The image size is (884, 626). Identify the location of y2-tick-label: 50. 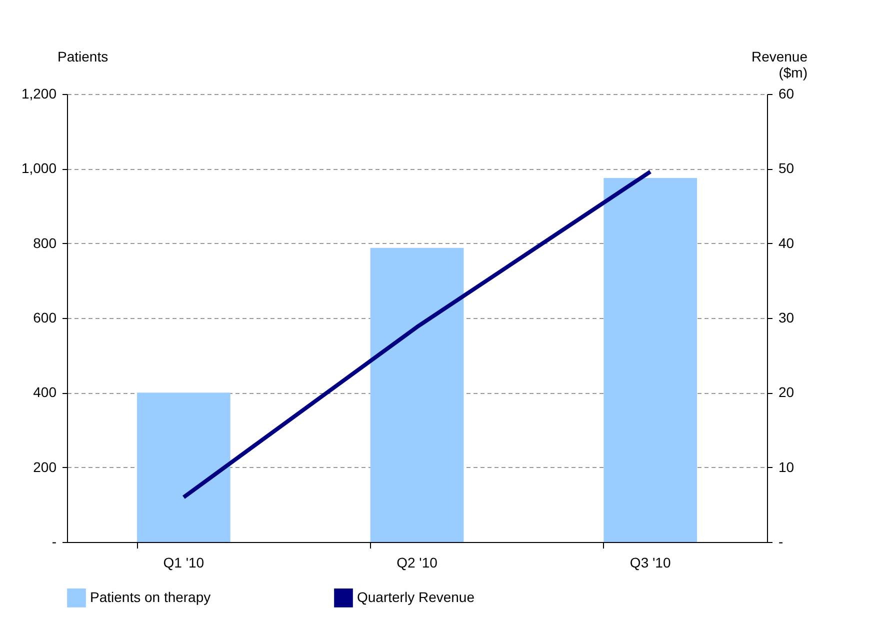
(786, 168).